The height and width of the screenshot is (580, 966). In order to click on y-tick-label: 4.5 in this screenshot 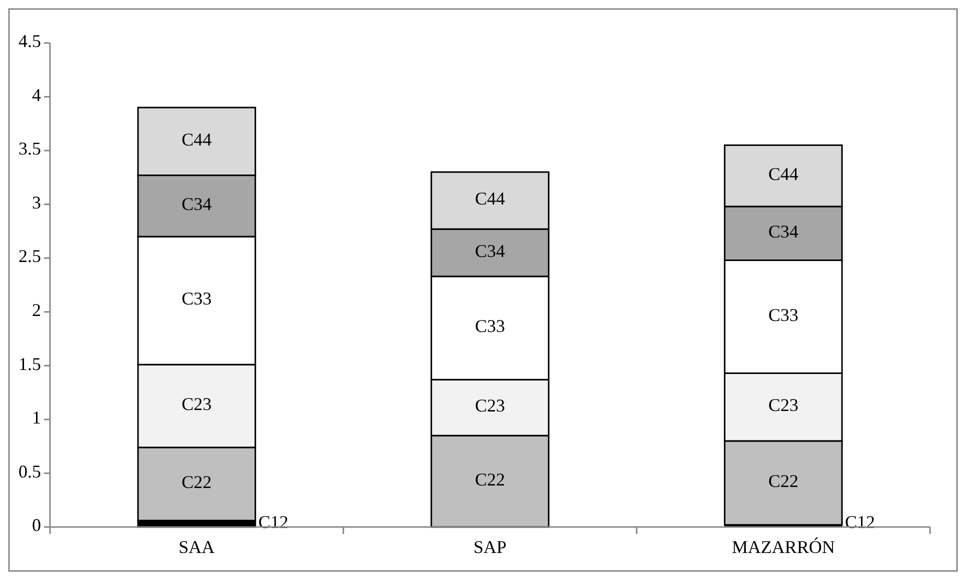, I will do `click(29, 41)`.